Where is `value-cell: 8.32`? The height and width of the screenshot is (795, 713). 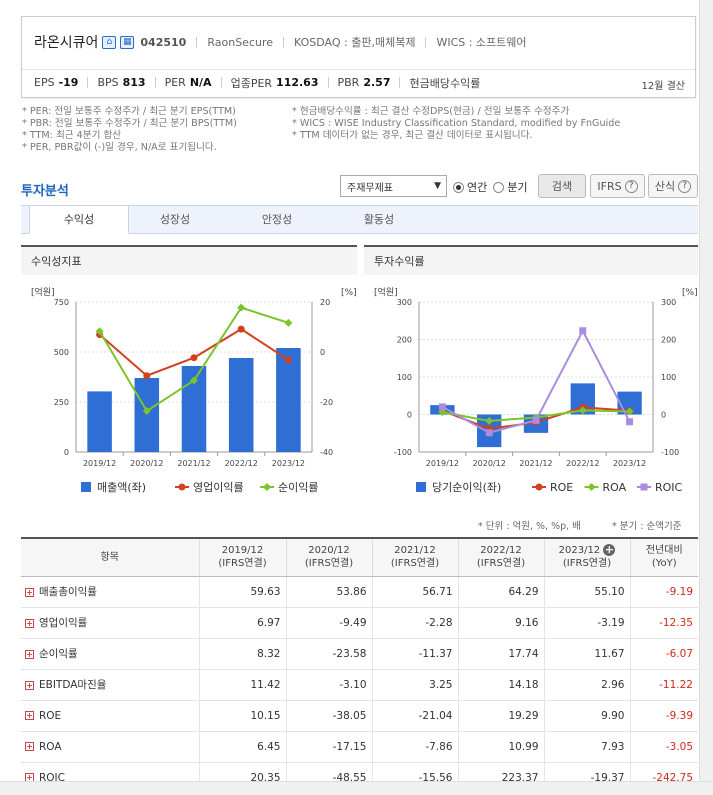
value-cell: 8.32 is located at coordinates (242, 654).